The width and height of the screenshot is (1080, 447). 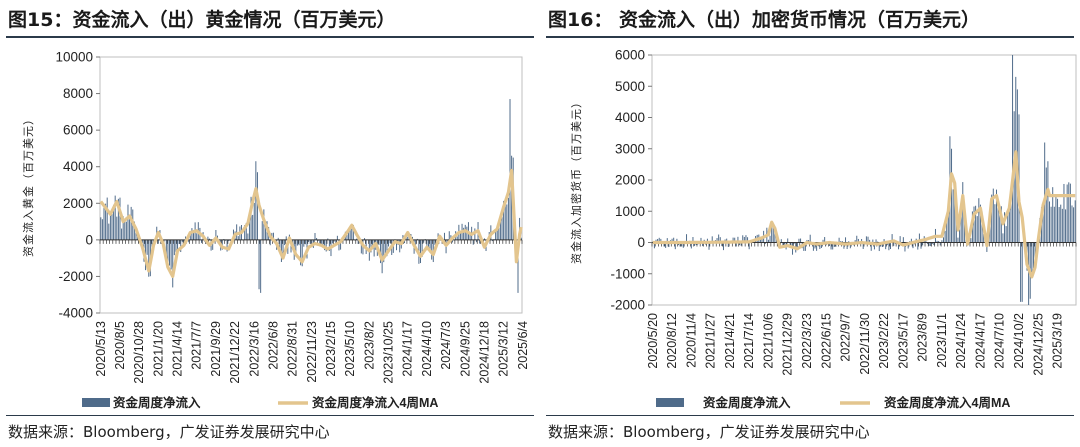 What do you see at coordinates (78, 203) in the screenshot?
I see `y-tick-label: 2000` at bounding box center [78, 203].